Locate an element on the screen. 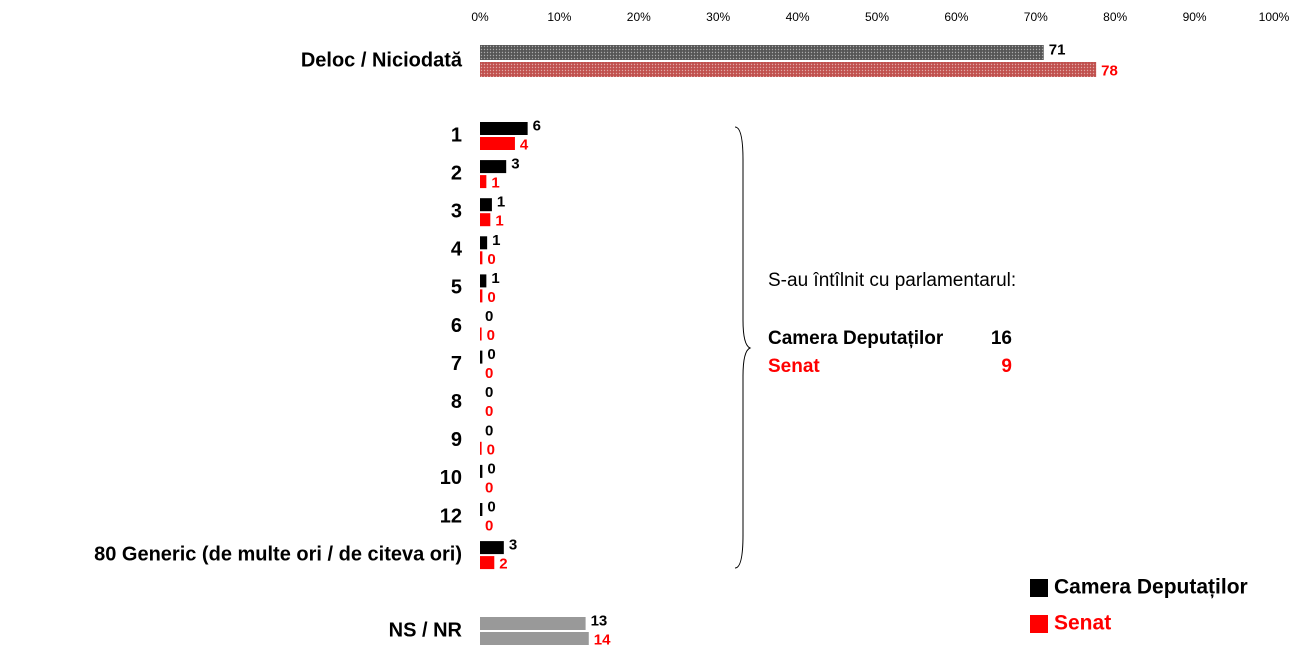  value-label: 14 is located at coordinates (602, 639).